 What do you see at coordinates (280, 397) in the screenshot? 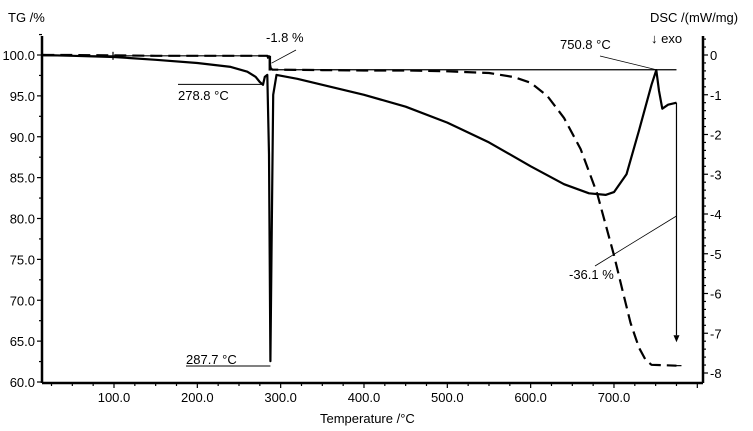
I see `x-tick-label: 300.0` at bounding box center [280, 397].